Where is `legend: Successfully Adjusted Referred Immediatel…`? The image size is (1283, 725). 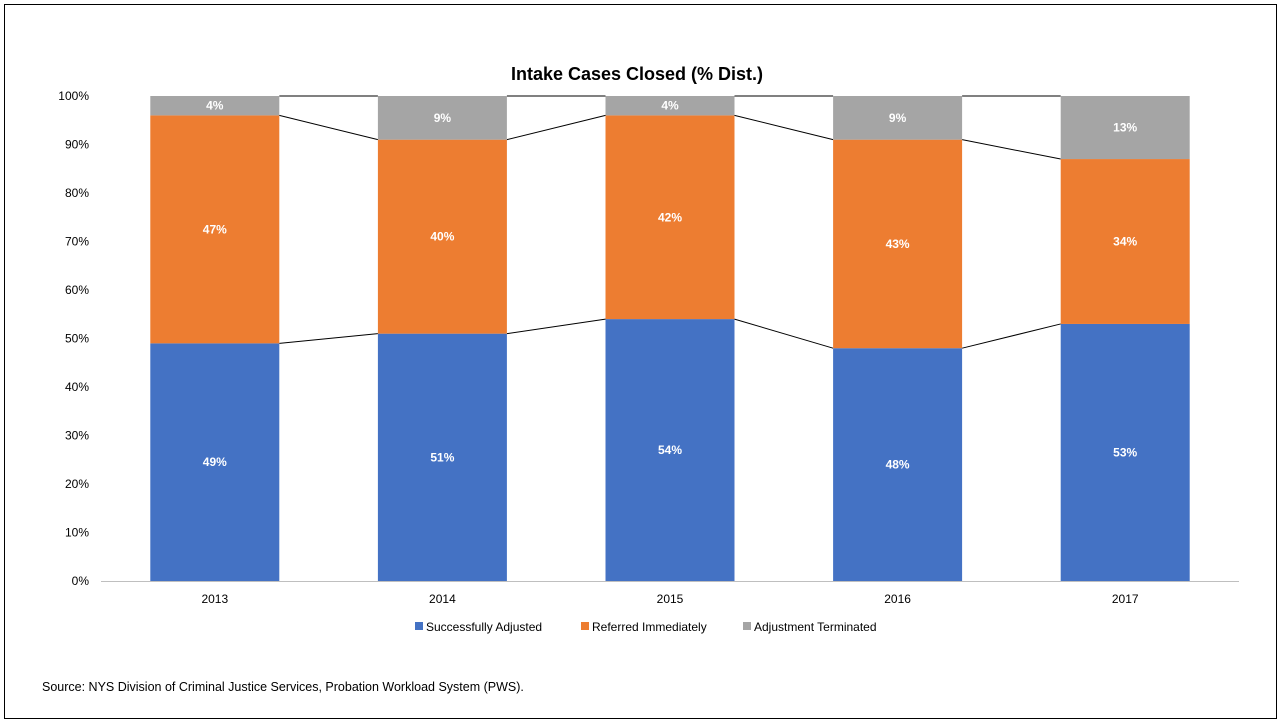
legend: Successfully Adjusted Referred Immediatel… is located at coordinates (646, 627).